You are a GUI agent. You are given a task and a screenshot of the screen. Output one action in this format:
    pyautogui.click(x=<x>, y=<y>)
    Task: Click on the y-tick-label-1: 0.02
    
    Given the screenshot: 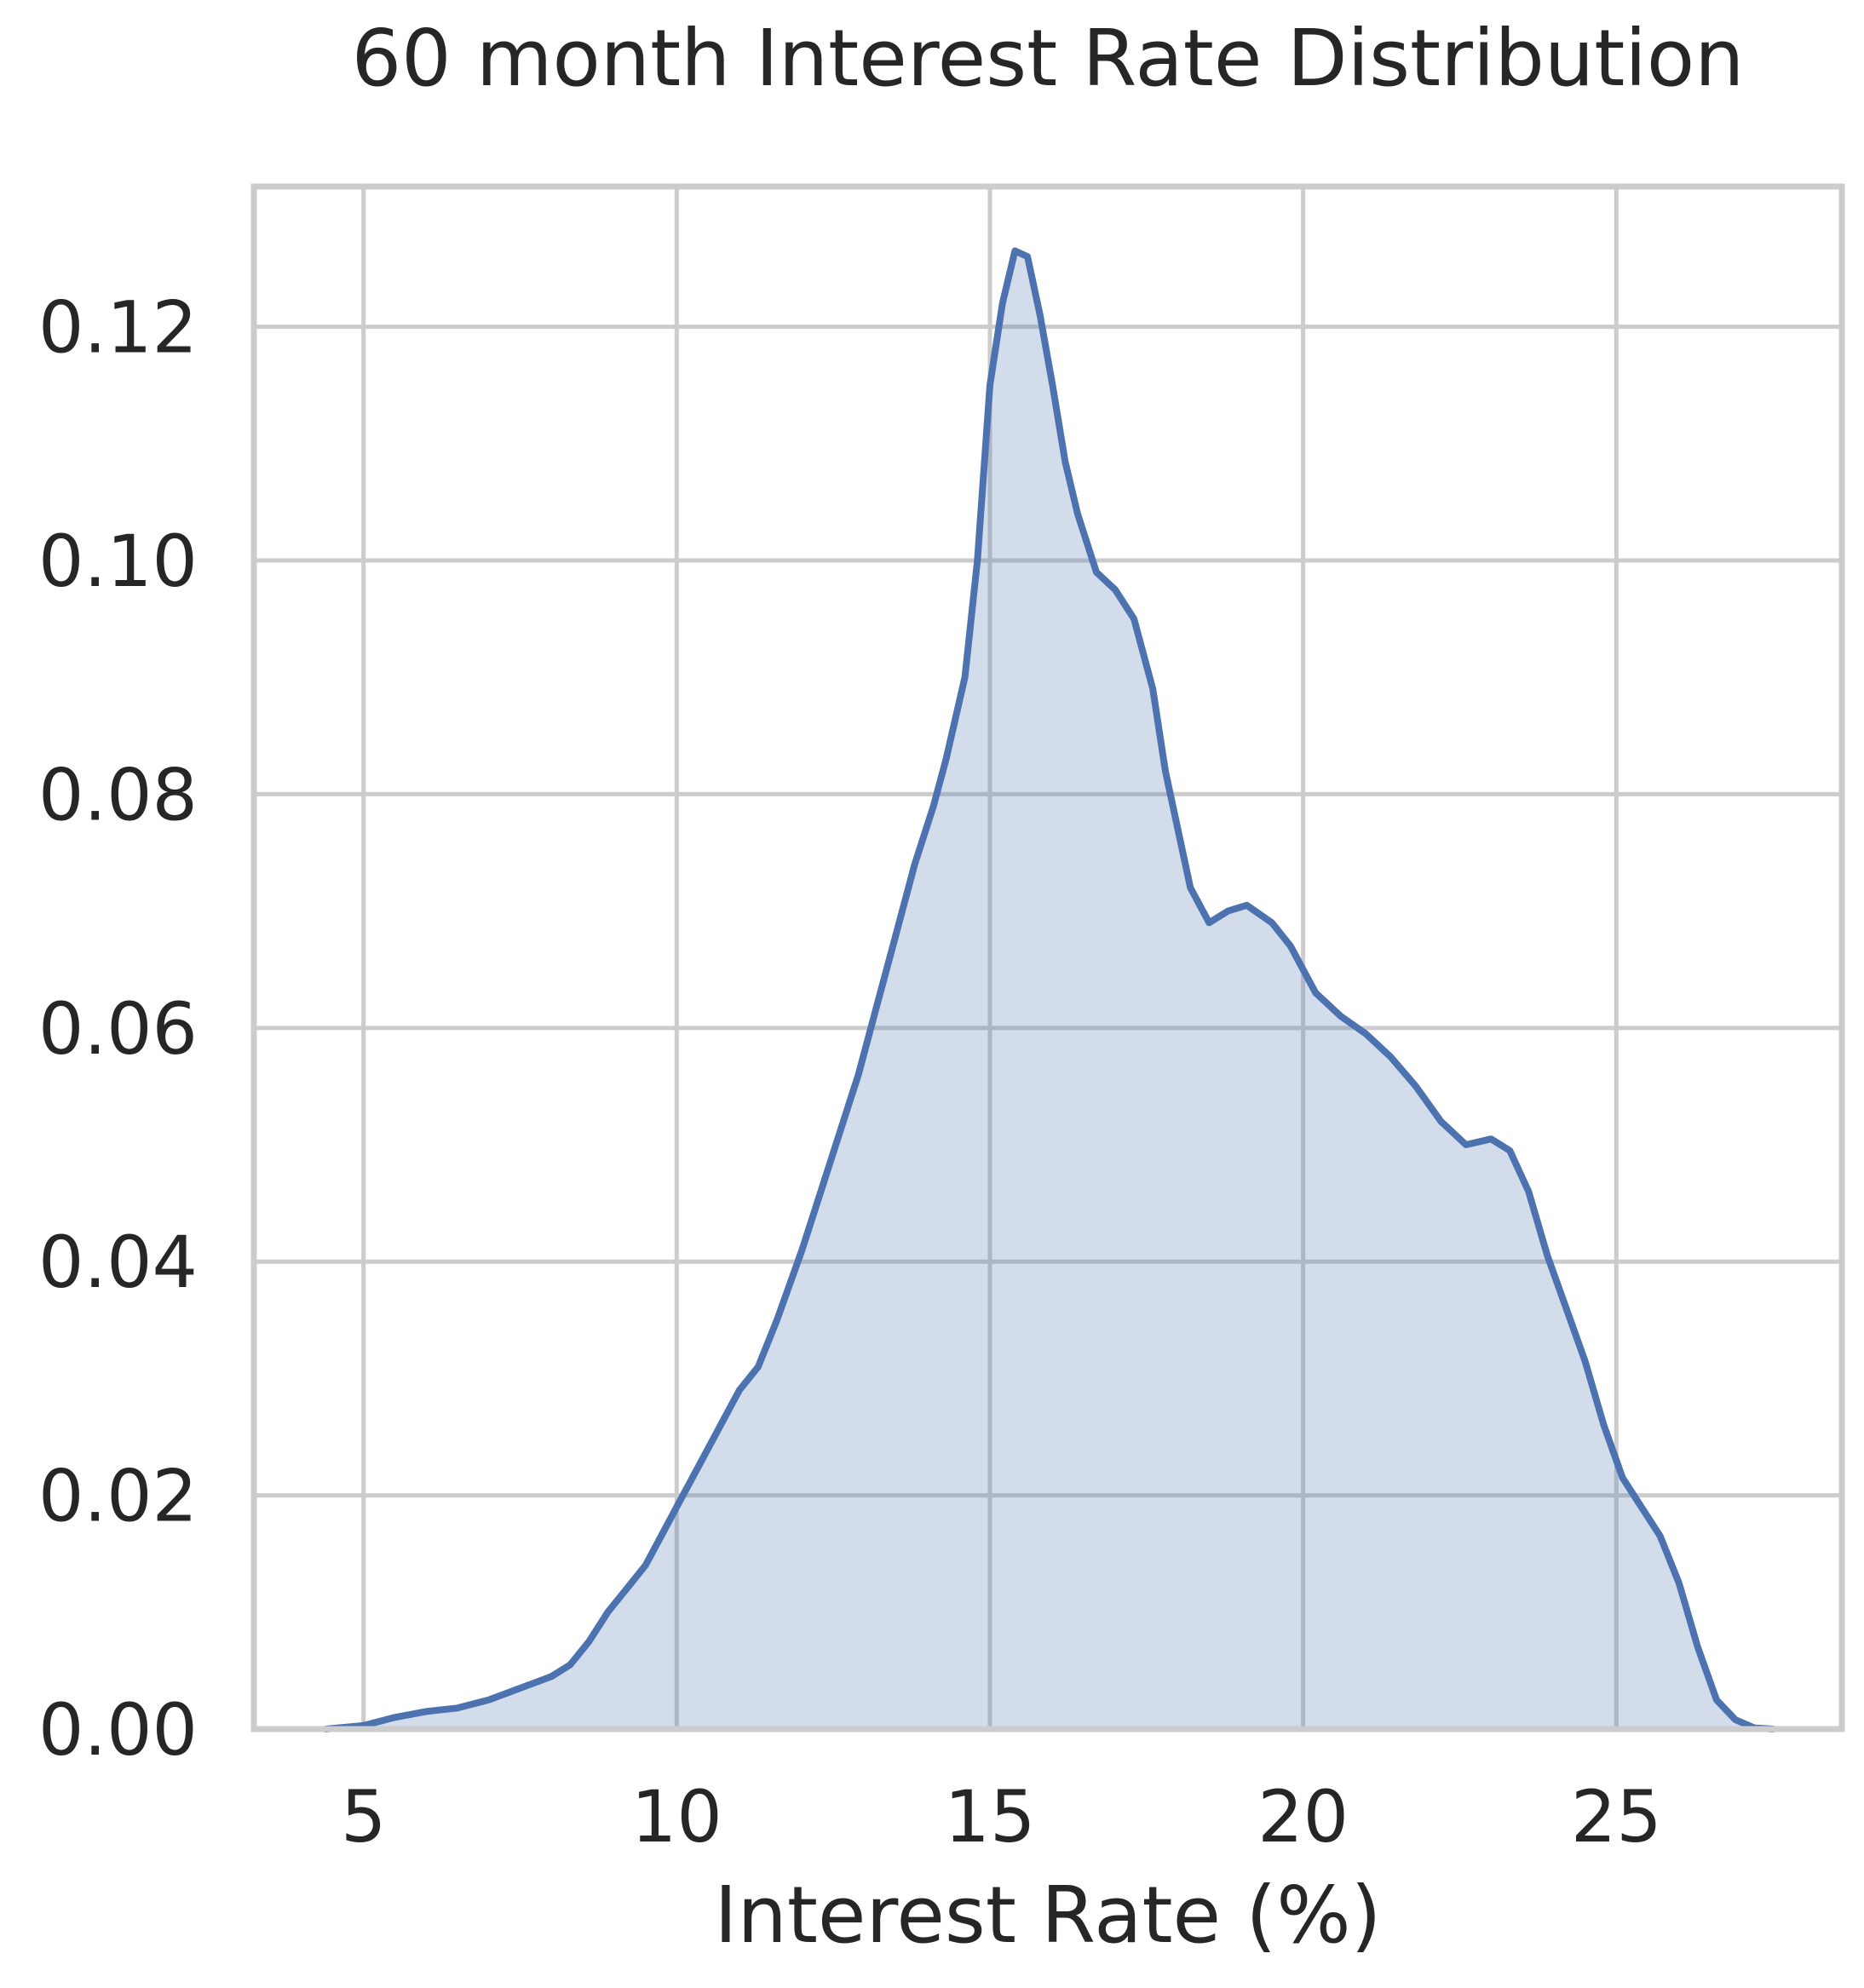 What is the action you would take?
    pyautogui.click(x=118, y=1496)
    